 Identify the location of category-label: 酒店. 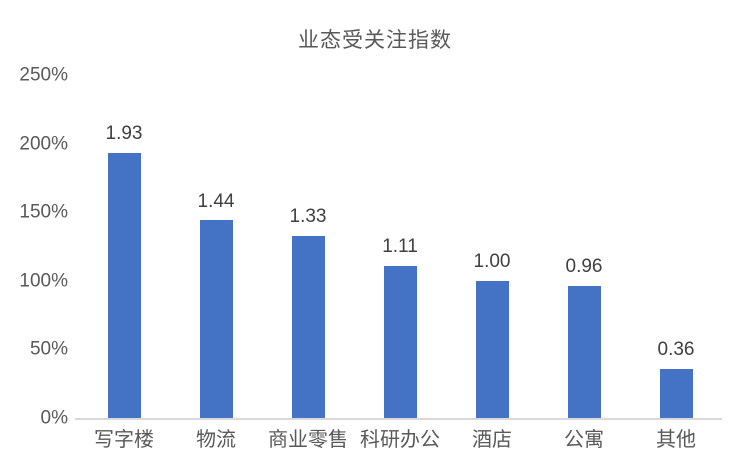
(492, 440).